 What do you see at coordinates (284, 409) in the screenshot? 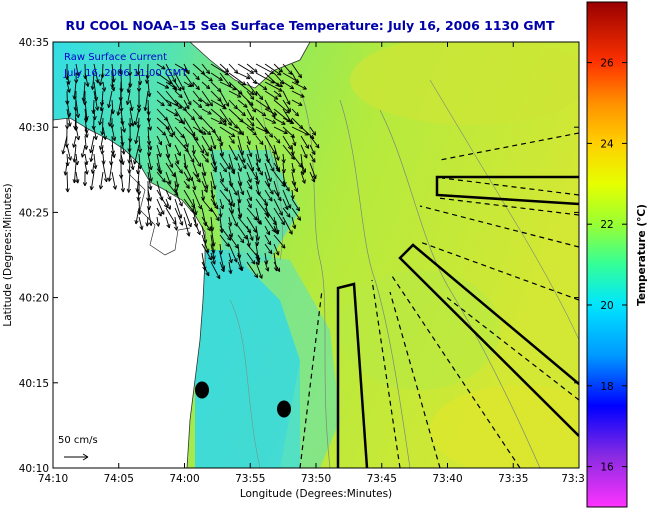
I see `station-marker` at bounding box center [284, 409].